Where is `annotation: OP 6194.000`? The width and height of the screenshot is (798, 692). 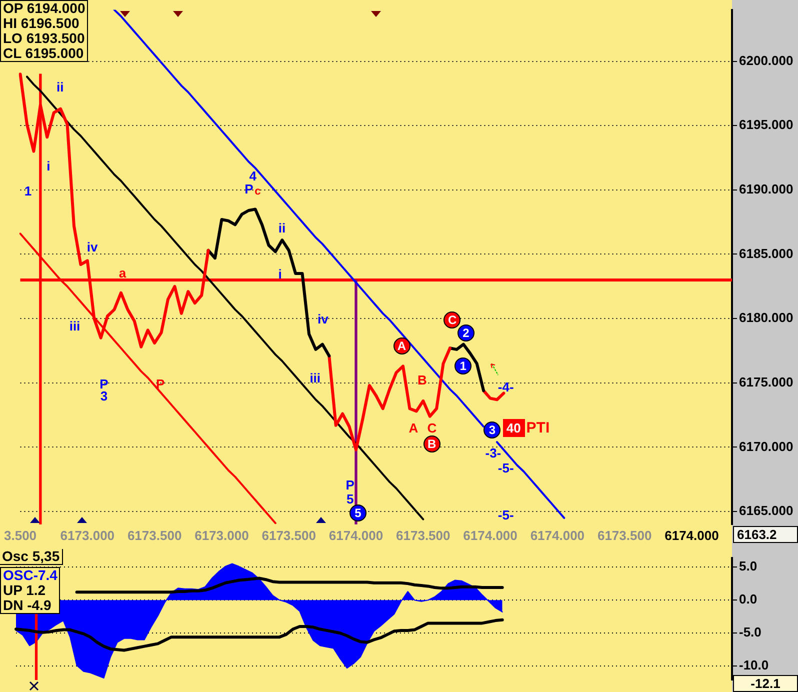
annotation: OP 6194.000 is located at coordinates (44, 8).